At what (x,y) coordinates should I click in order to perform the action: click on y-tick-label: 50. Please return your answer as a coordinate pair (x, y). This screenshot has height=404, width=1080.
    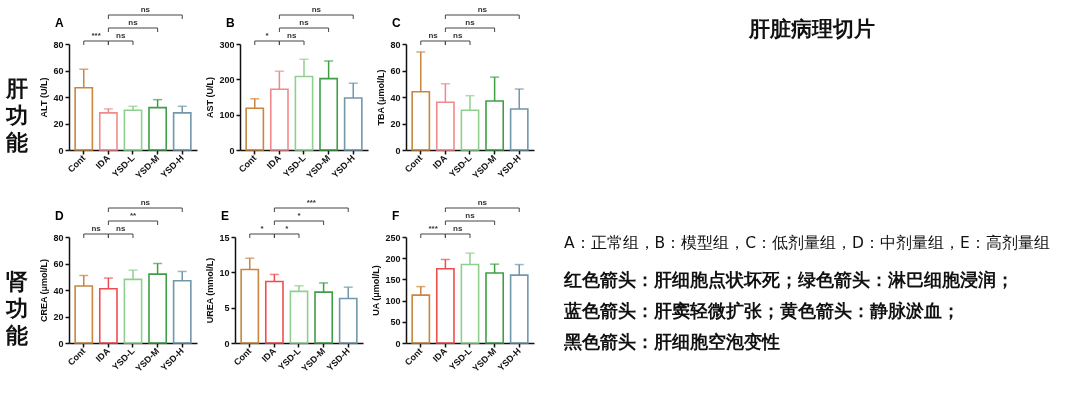
    Looking at the image, I should click on (395, 322).